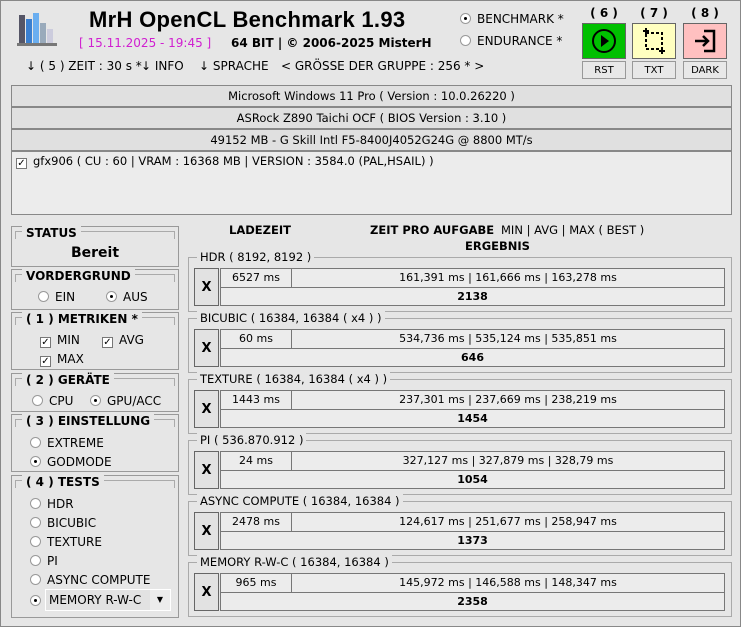 Image resolution: width=741 pixels, height=627 pixels. Describe the element at coordinates (508, 400) in the screenshot. I see `task-times: 237,301 ms | 237,669 ms | 238,219 ms` at that location.